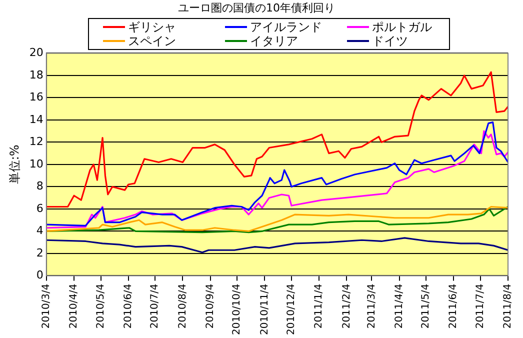 The height and width of the screenshot is (338, 523). Describe the element at coordinates (480, 306) in the screenshot. I see `x-tick-label: 2011/7/4` at that location.